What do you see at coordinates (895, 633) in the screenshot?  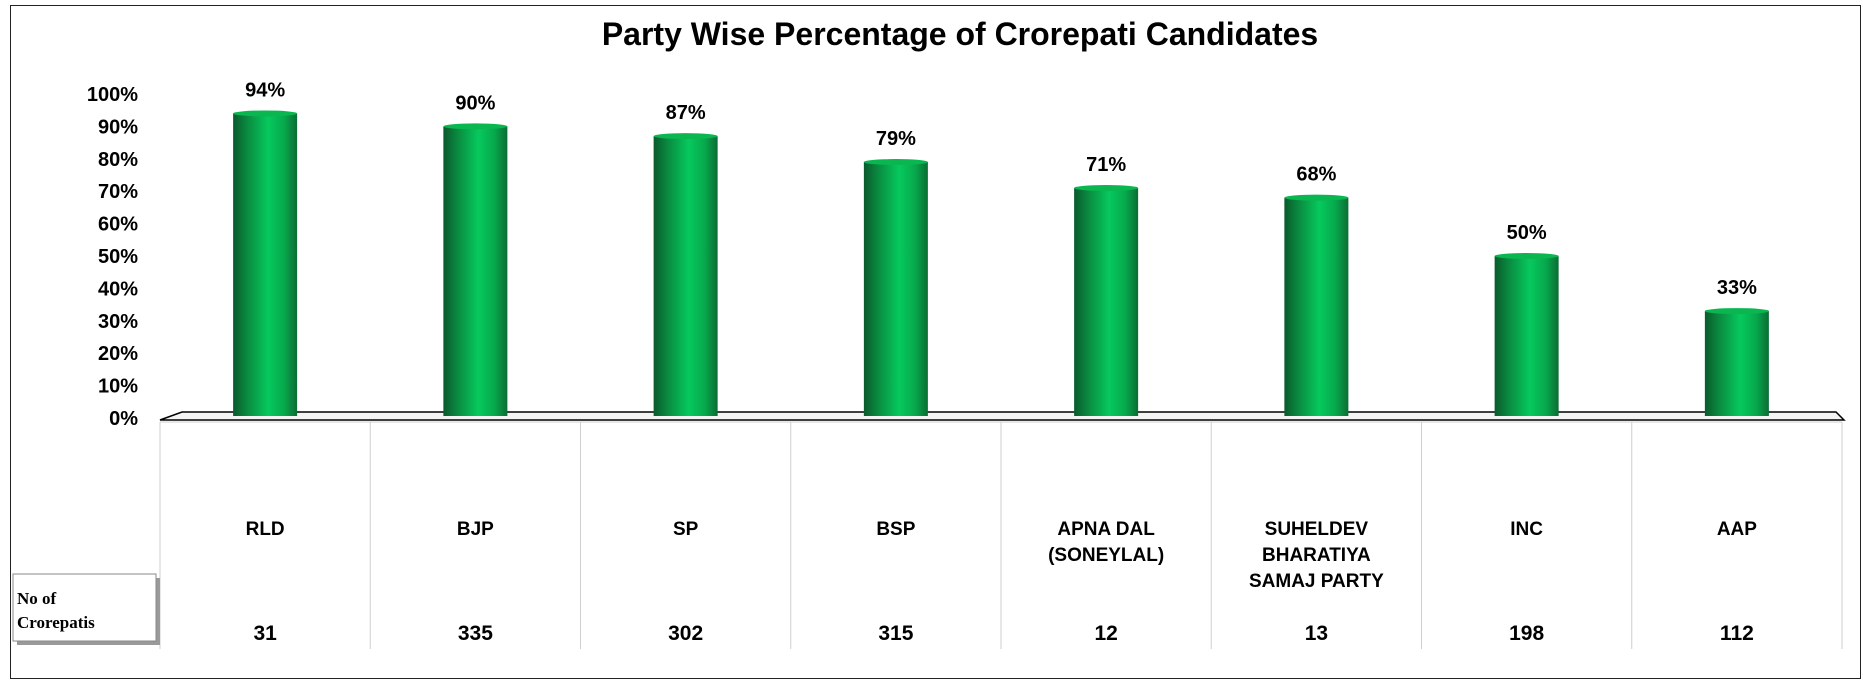 I see `crorepati-count: 315` at bounding box center [895, 633].